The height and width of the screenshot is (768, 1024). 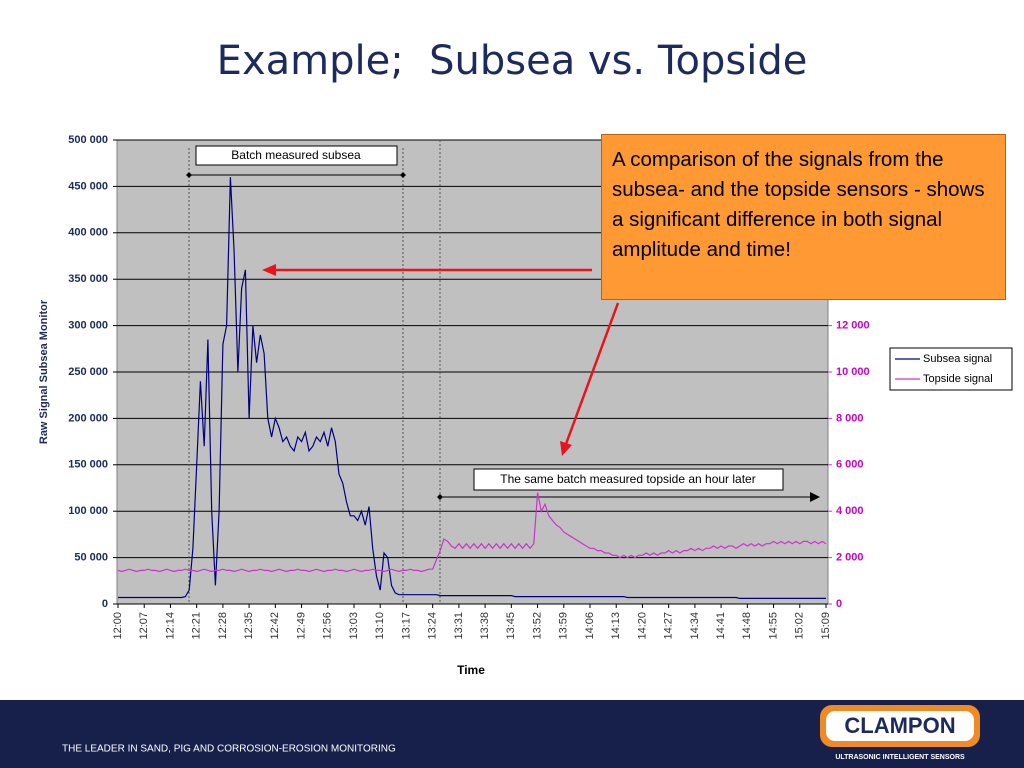 What do you see at coordinates (301, 626) in the screenshot?
I see `x-tick-label: 12:49` at bounding box center [301, 626].